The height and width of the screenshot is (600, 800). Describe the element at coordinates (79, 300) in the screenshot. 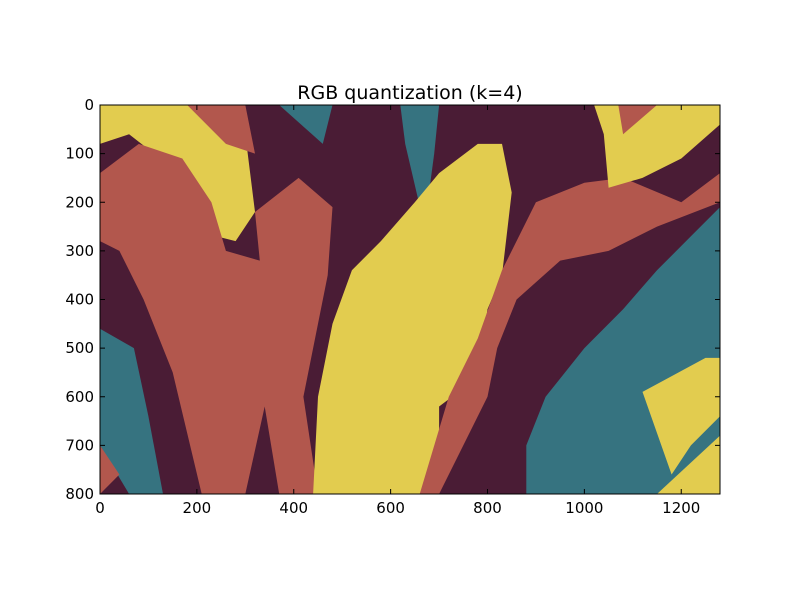

I see `y-tick-label: 400` at that location.